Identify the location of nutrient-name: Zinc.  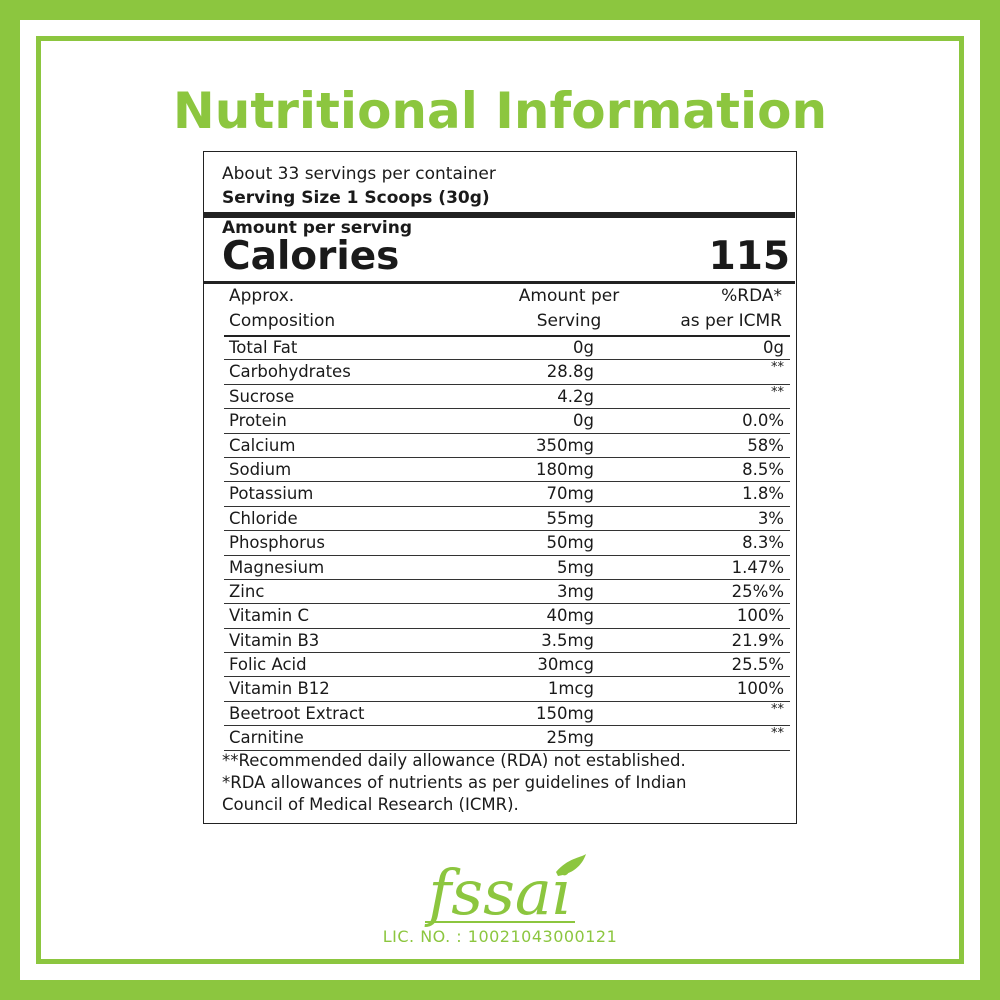
(247, 591).